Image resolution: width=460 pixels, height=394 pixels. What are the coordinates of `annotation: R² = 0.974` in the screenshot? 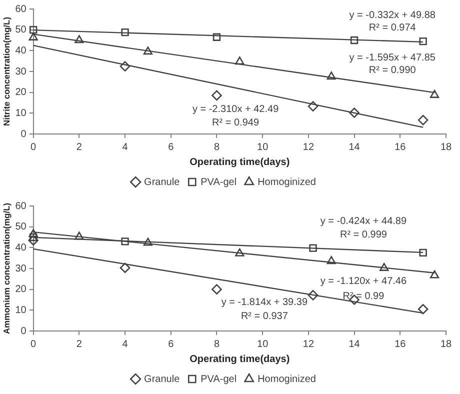 It's located at (392, 28).